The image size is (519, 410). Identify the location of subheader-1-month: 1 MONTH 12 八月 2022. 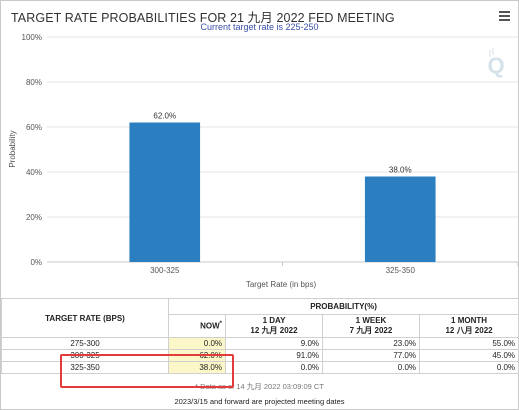
(468, 326).